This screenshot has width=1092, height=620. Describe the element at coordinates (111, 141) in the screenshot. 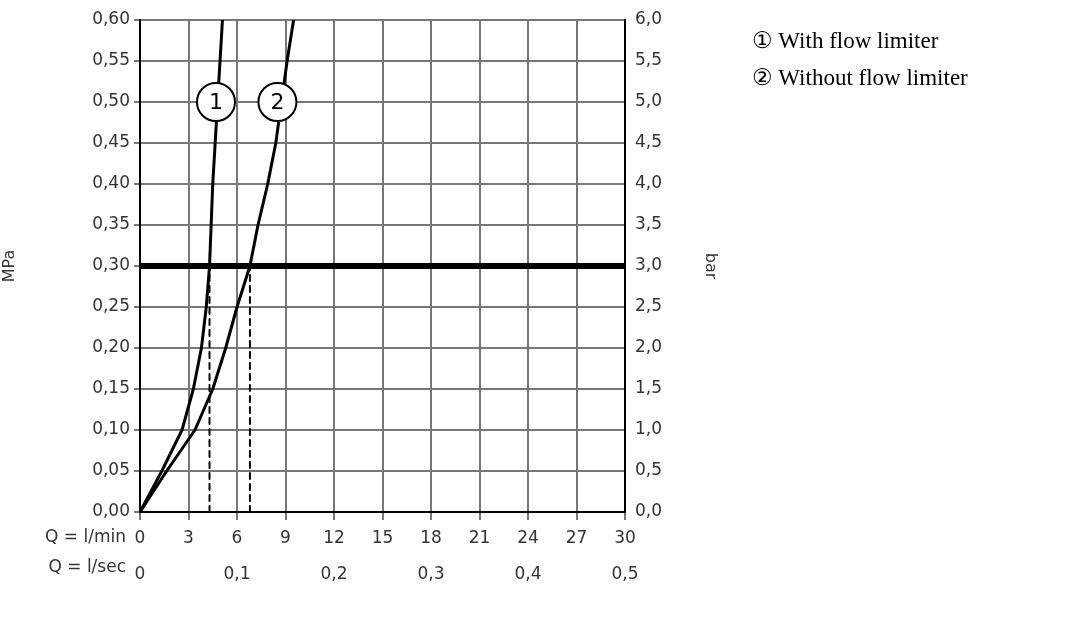

I see `y-tick-label: 0,45` at that location.